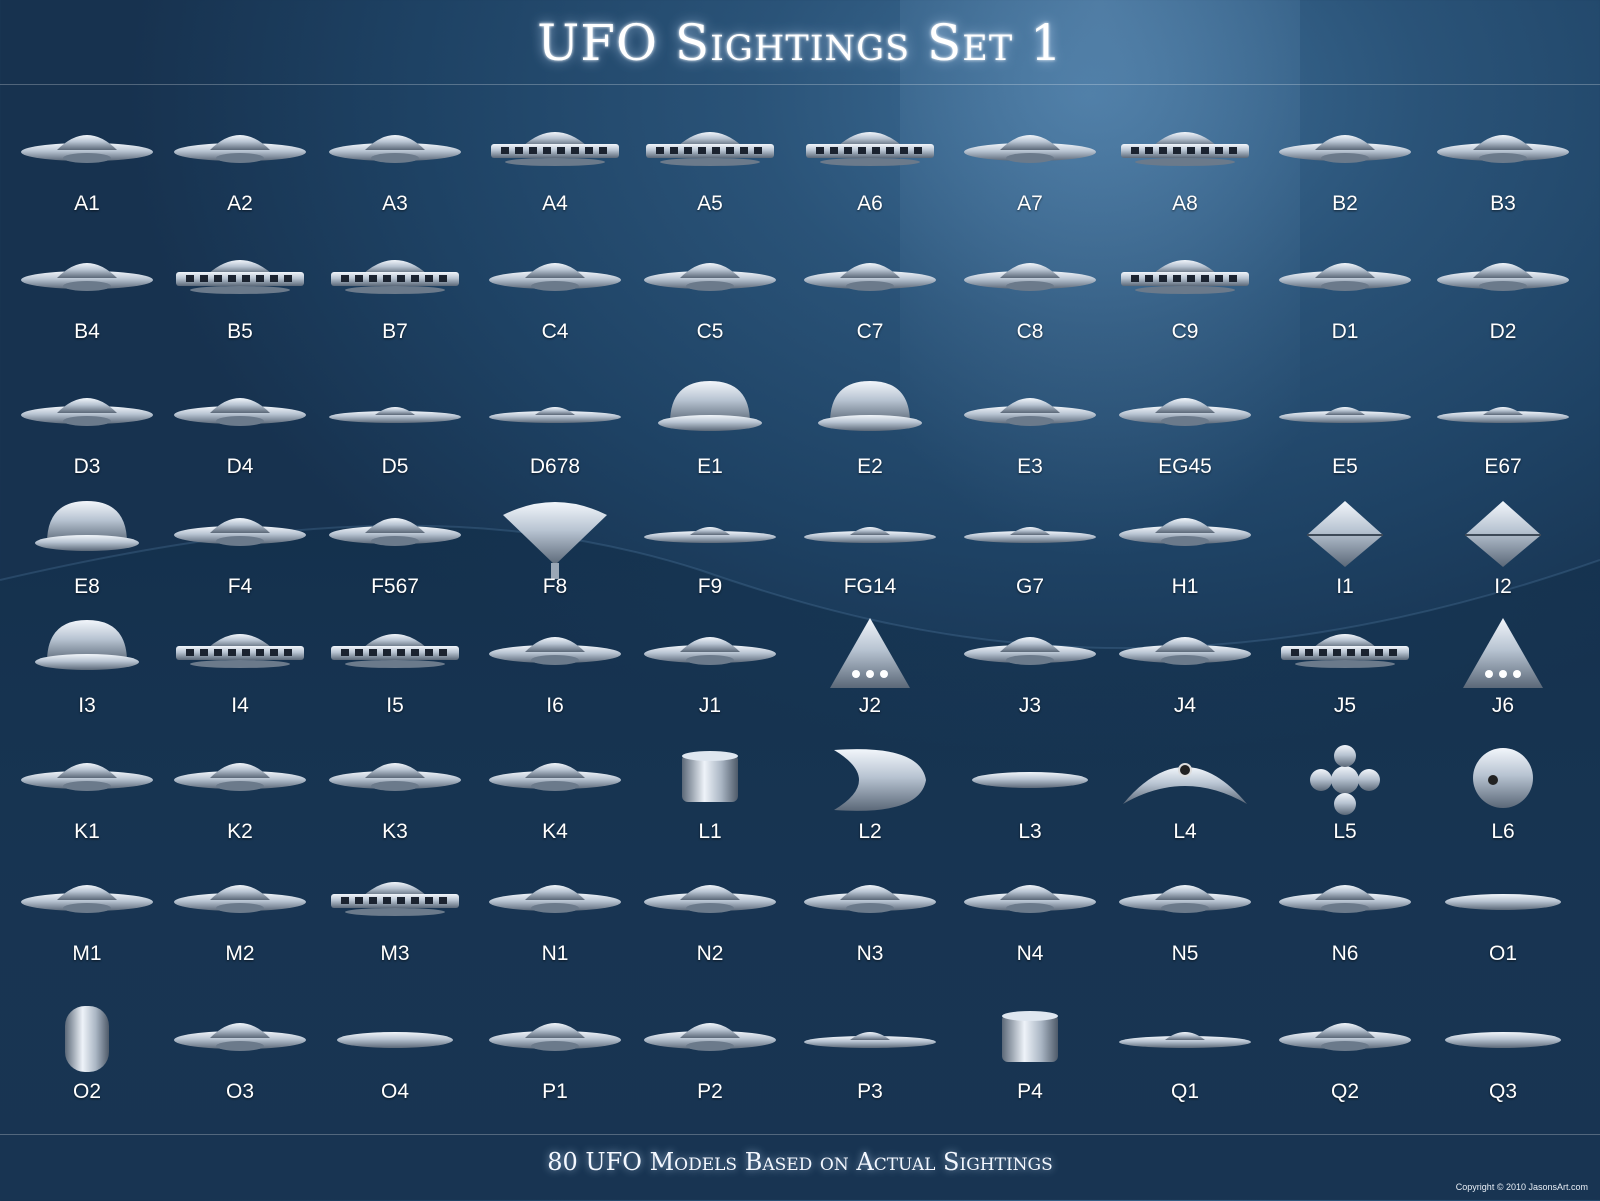  What do you see at coordinates (1030, 331) in the screenshot?
I see `ufo-label: C8` at bounding box center [1030, 331].